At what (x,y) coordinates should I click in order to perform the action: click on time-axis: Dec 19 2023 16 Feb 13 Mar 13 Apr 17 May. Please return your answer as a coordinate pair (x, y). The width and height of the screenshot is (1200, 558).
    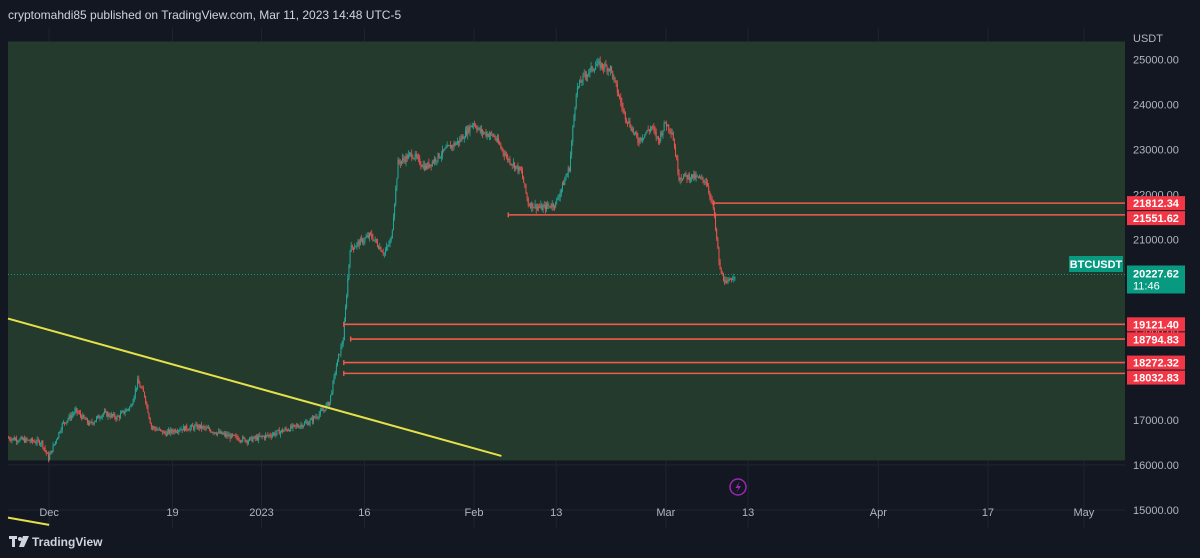
    Looking at the image, I should click on (566, 513).